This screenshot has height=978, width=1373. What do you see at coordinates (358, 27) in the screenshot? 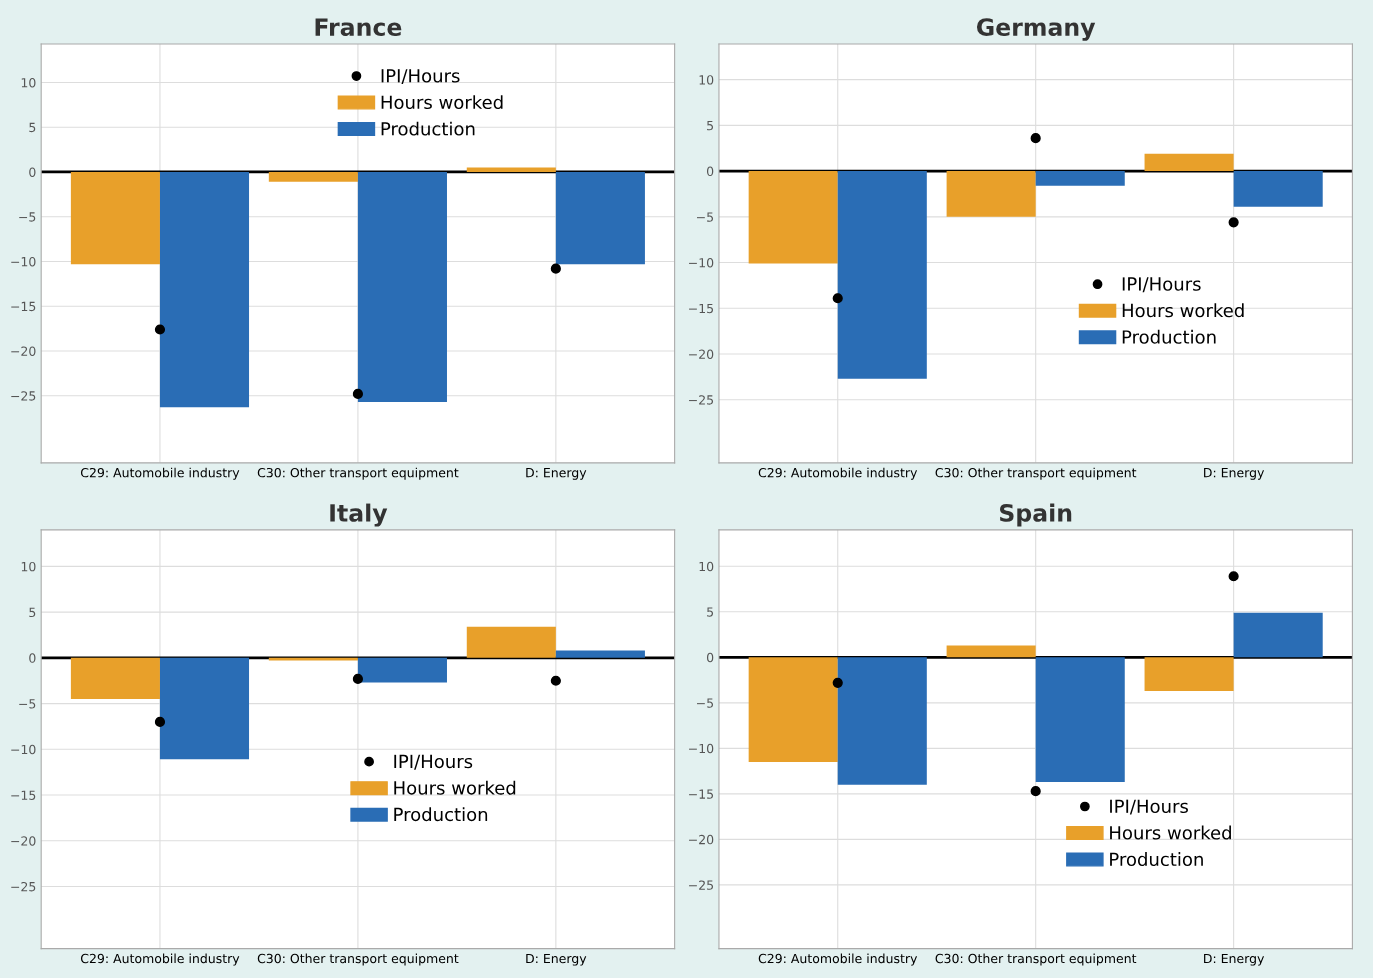
I see `chart-title: France` at bounding box center [358, 27].